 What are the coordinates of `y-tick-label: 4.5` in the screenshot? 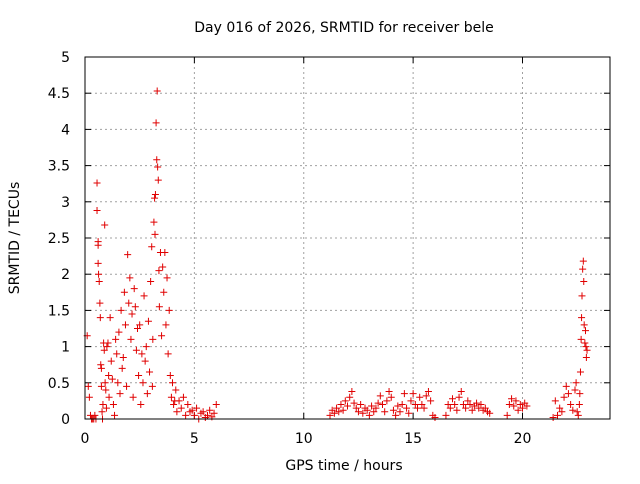 It's located at (59, 94).